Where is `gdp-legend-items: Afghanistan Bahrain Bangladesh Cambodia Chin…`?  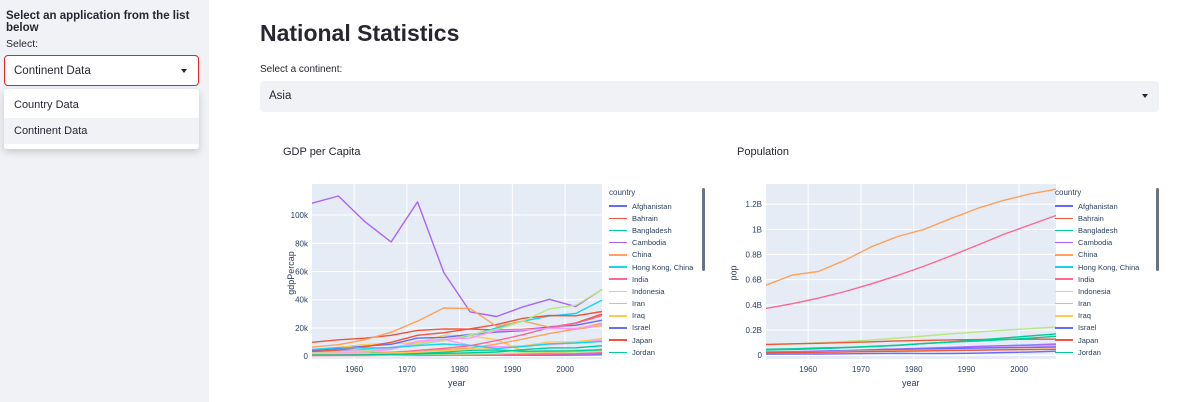
gdp-legend-items: Afghanistan Bahrain Bangladesh Cambodia Chin… is located at coordinates (651, 279).